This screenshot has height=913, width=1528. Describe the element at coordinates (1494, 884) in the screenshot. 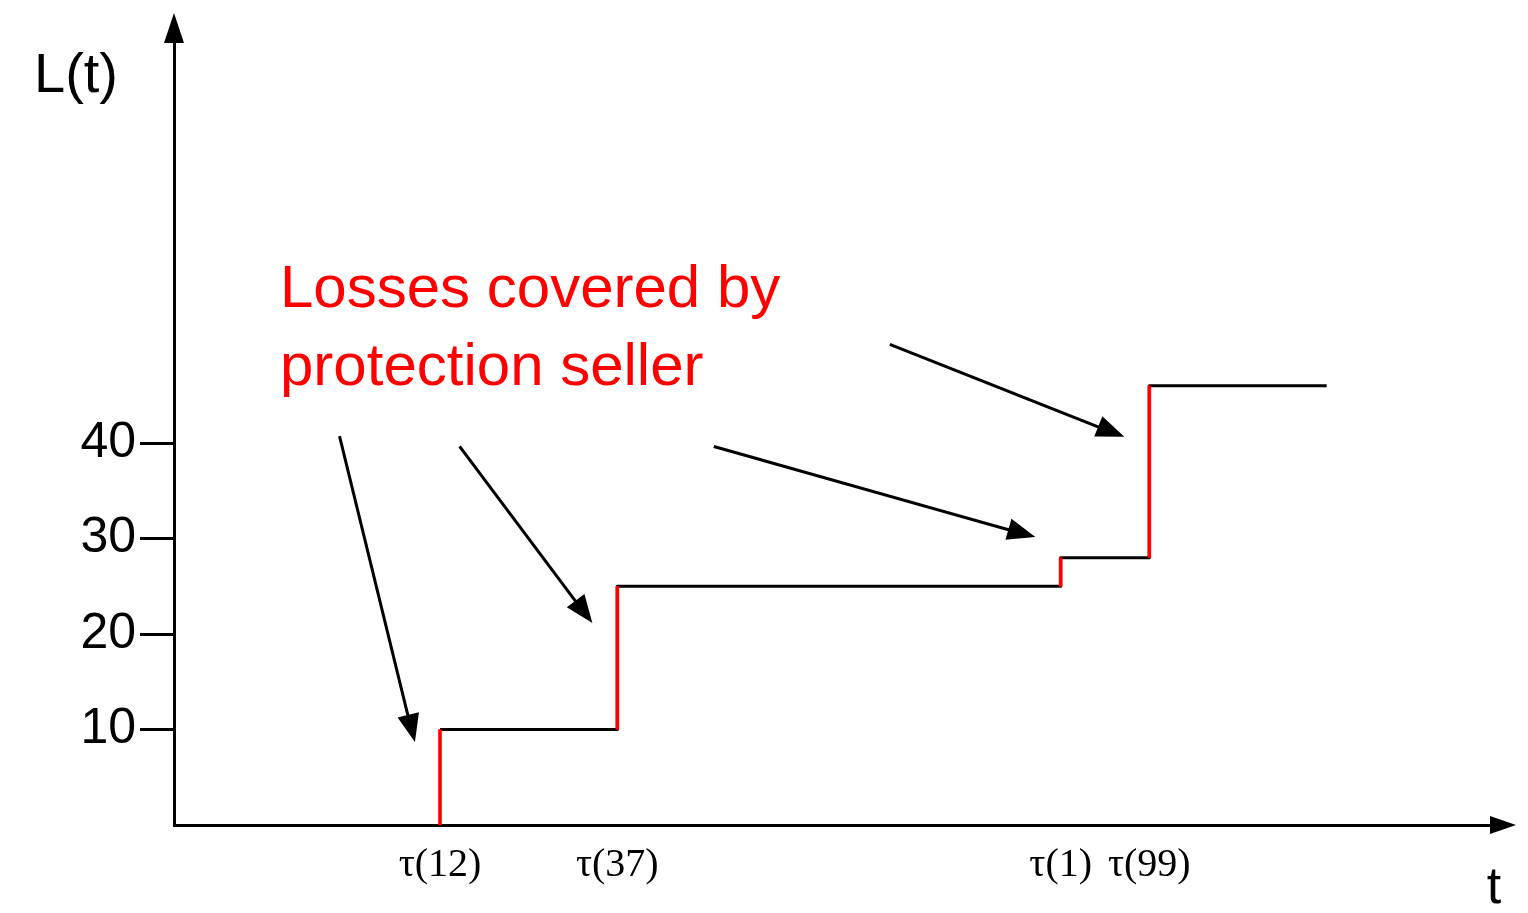

I see `x-axis-title: t` at that location.